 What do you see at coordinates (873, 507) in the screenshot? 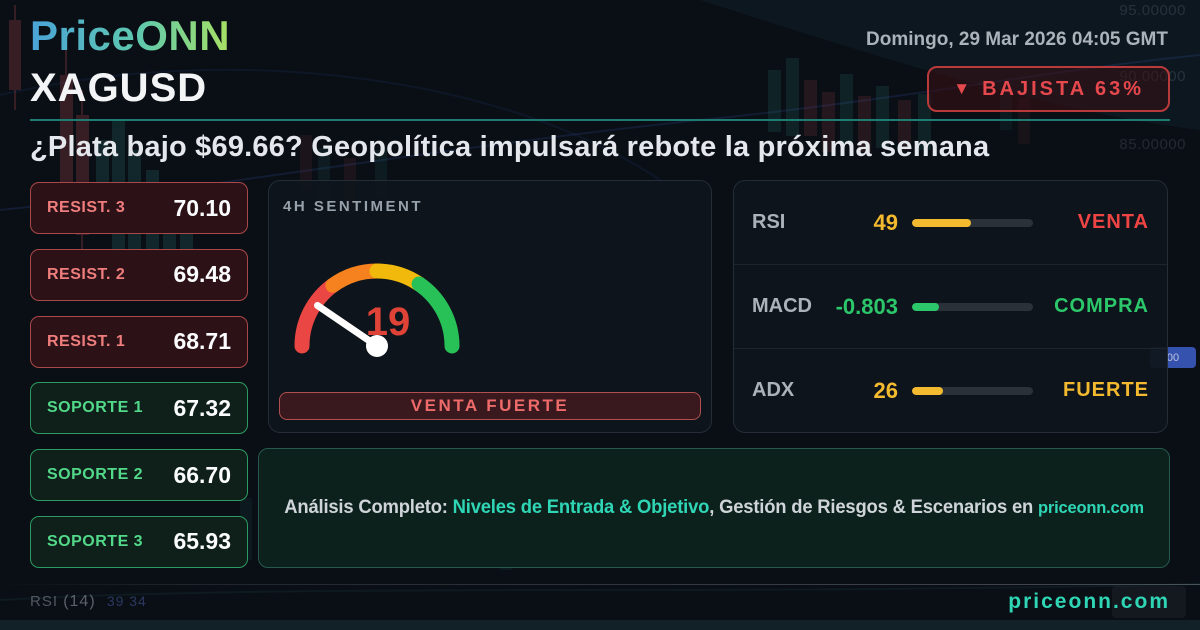
I see `banner-middle: , Gestión de Riesgos & Escenarios en` at bounding box center [873, 507].